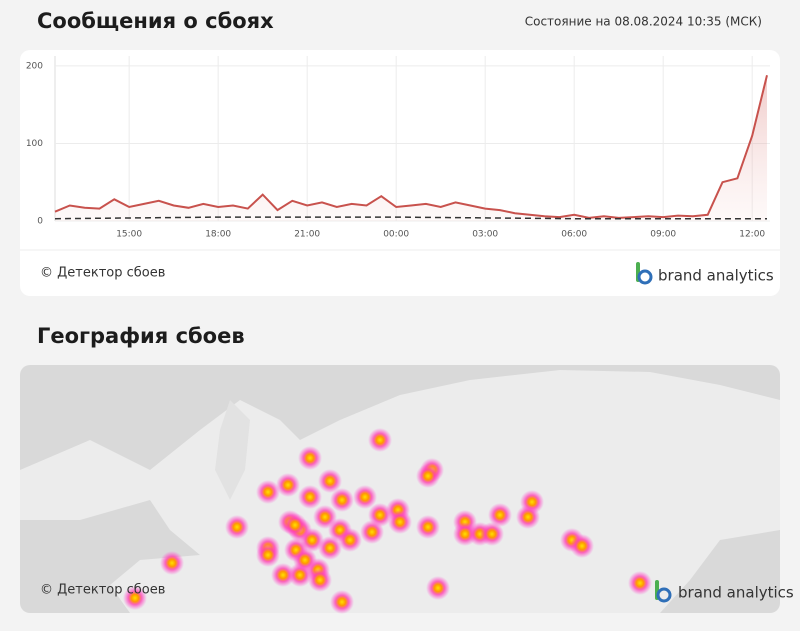 This screenshot has height=631, width=800. I want to click on logo, so click(644, 273).